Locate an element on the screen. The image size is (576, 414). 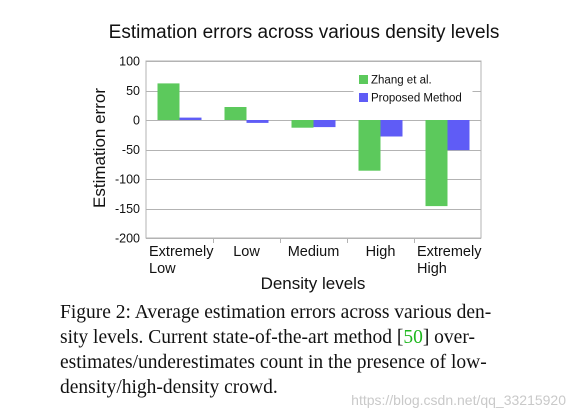
legend-label: Zhang et al. is located at coordinates (401, 81).